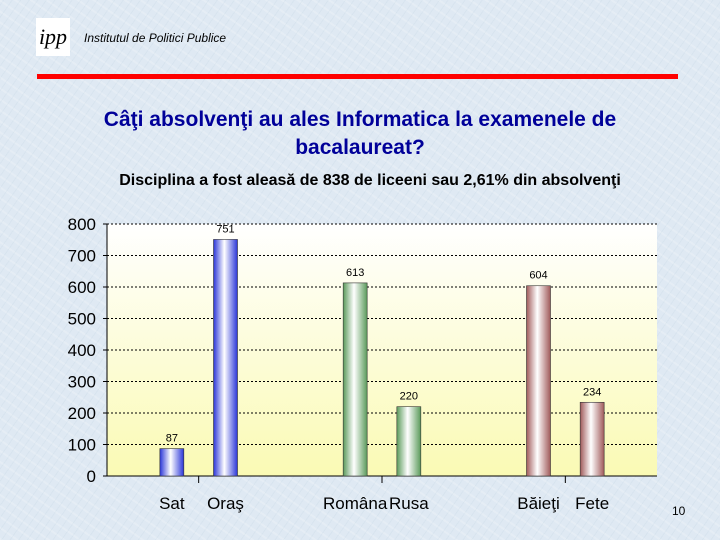 This screenshot has height=540, width=720. What do you see at coordinates (409, 503) in the screenshot?
I see `x-tick-label: Rusa` at bounding box center [409, 503].